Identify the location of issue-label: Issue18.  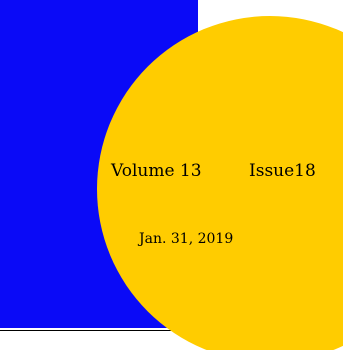
(282, 171).